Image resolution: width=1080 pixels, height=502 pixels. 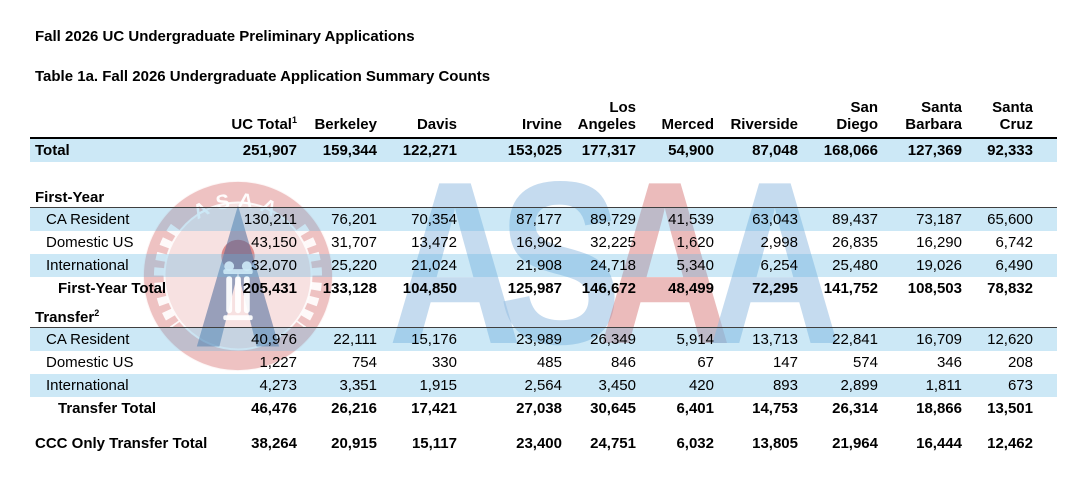 I want to click on spacer-row, so click(x=543, y=426).